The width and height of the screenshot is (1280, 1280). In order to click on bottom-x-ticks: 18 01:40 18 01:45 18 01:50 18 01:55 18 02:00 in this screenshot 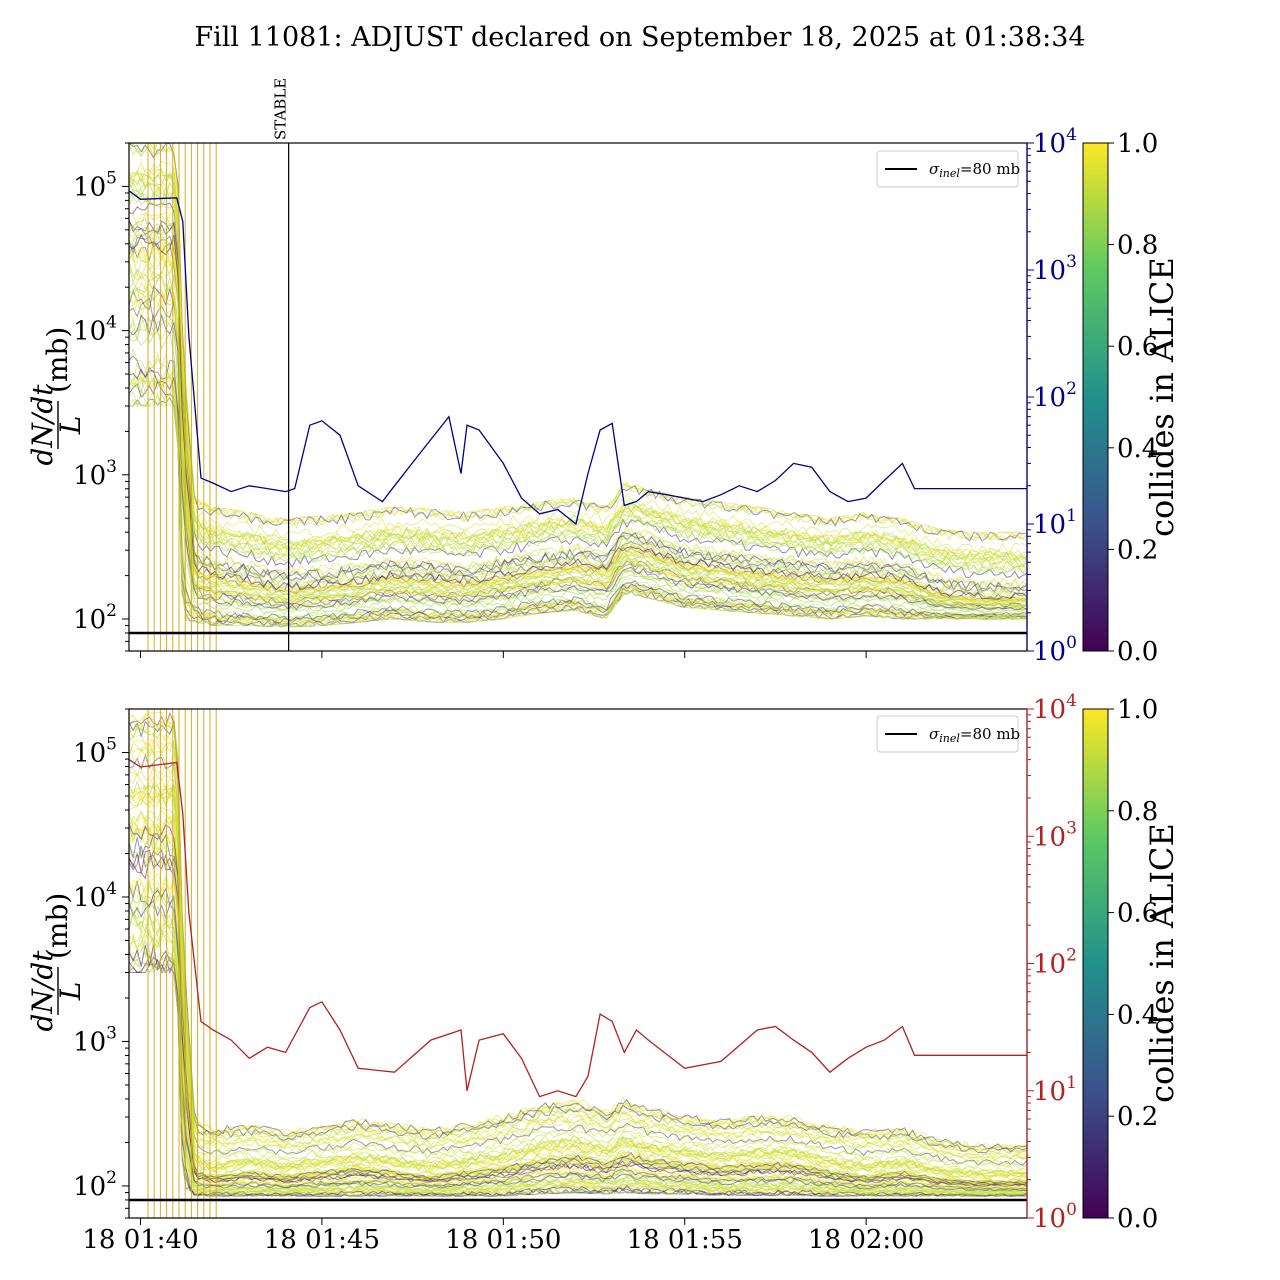, I will do `click(503, 1236)`.